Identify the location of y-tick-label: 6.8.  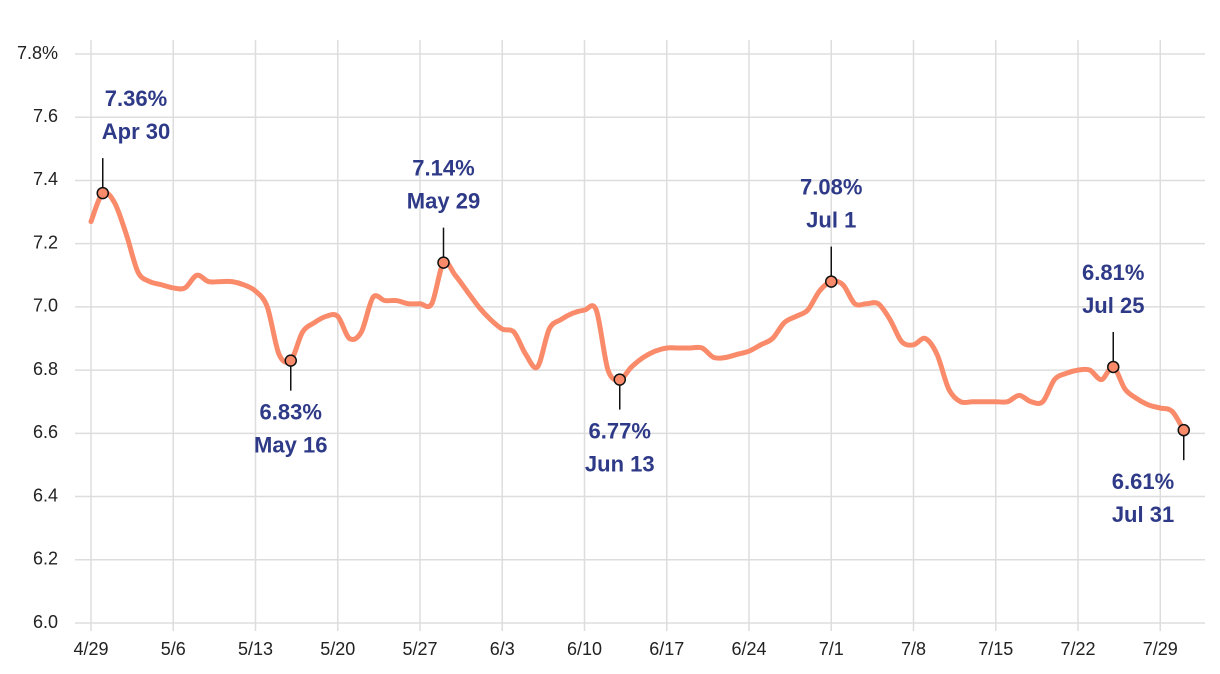
(45, 369).